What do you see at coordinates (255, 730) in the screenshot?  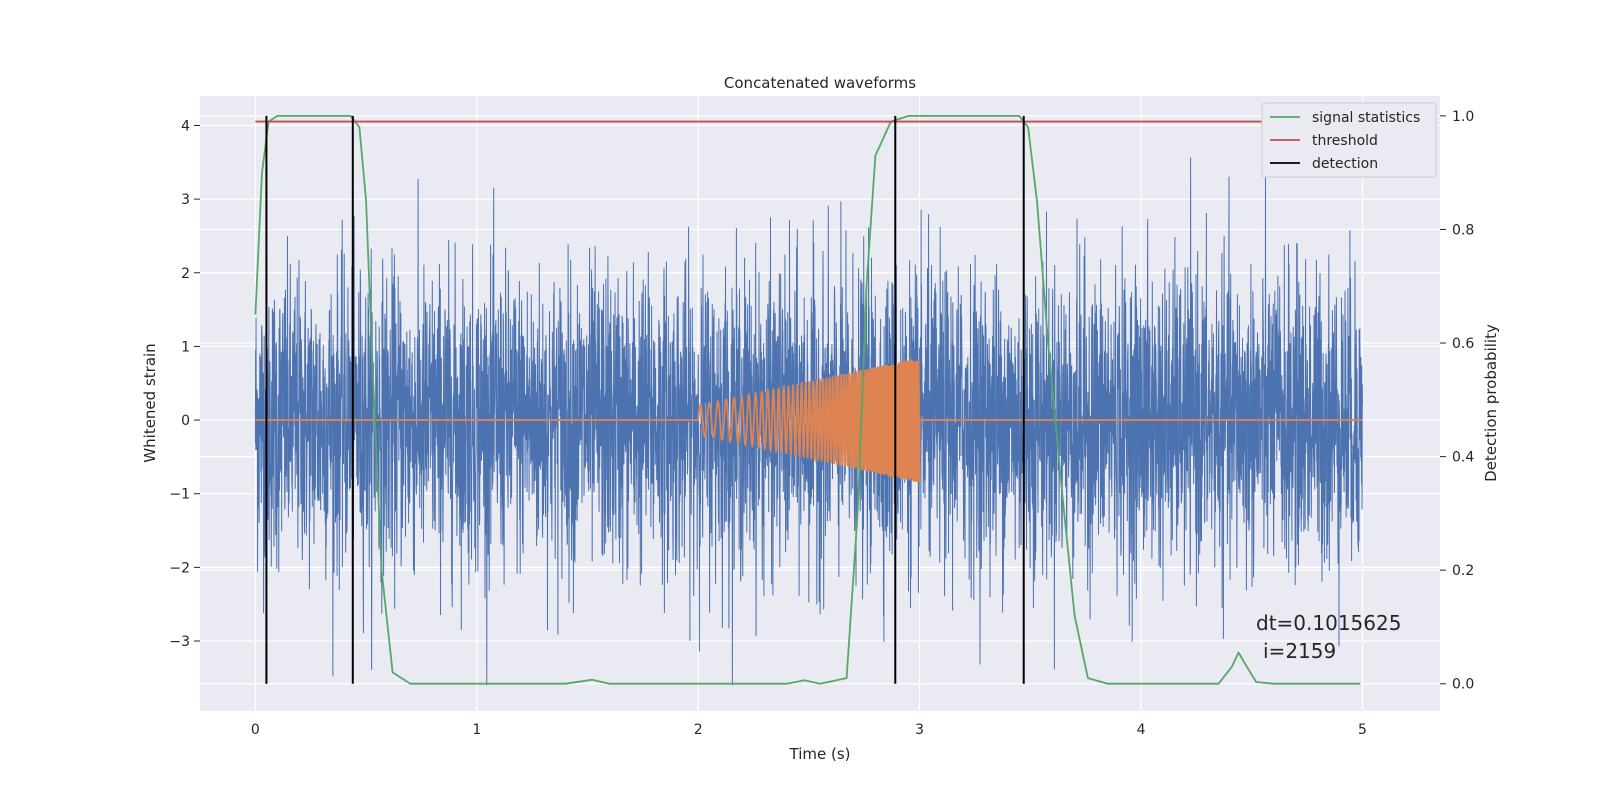 I see `x-tick-label: 0` at bounding box center [255, 730].